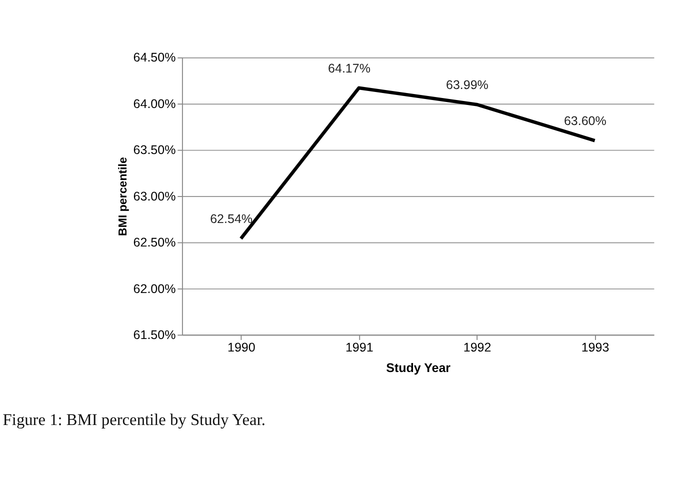 This screenshot has width=673, height=500. Describe the element at coordinates (154, 289) in the screenshot. I see `y-tick-label: 62.00%` at that location.